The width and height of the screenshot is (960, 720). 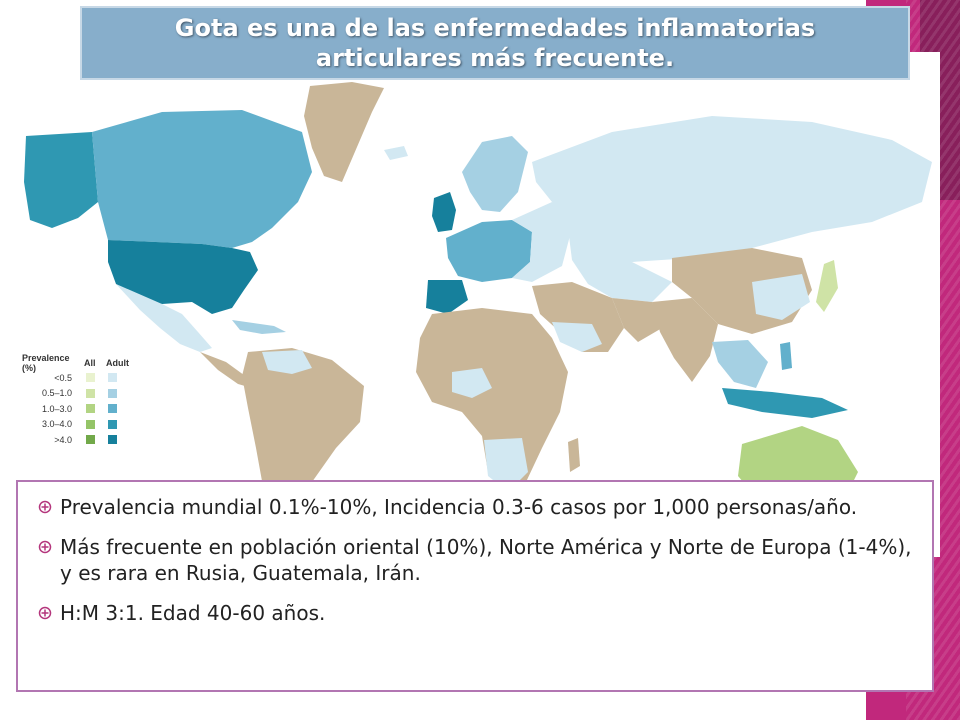 I want to click on legend-row-label: <0.5, so click(x=63, y=377).